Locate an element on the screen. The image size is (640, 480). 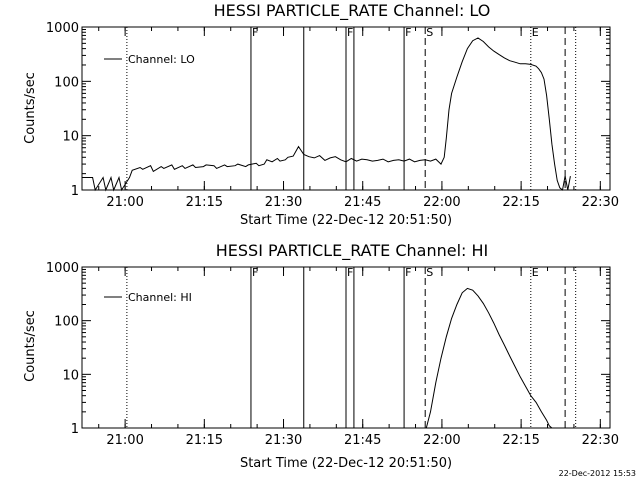
legend-label: Channel: HI is located at coordinates (160, 297).